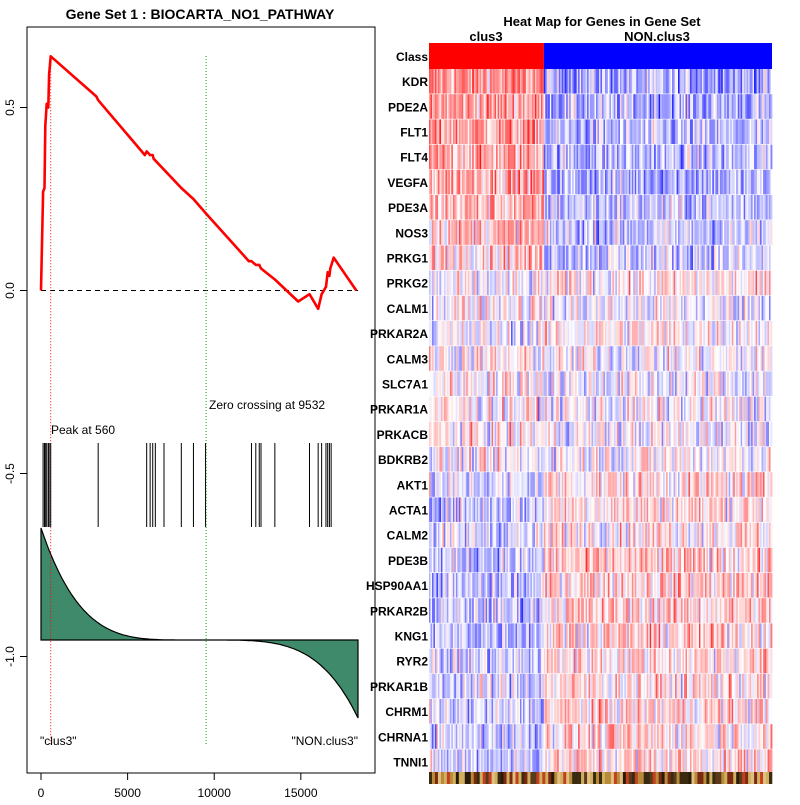 The height and width of the screenshot is (805, 800). I want to click on enrichment-plot-title: Gene Set 1 : BIOCARTA_NO1_PATHWAY, so click(200, 14).